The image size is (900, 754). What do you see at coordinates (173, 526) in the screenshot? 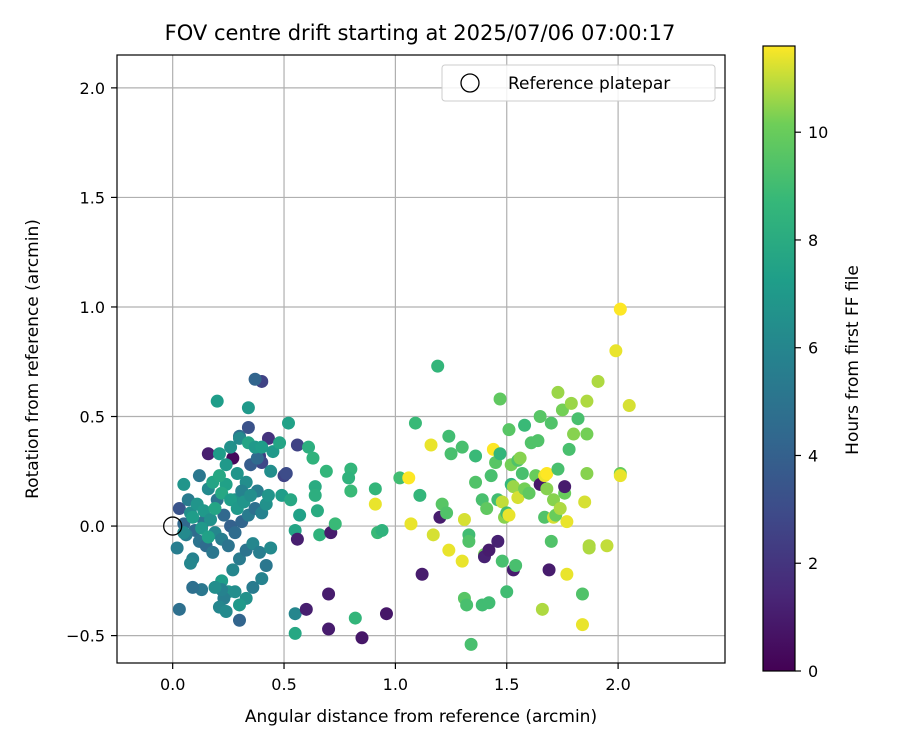
I see `reference-point-marker` at bounding box center [173, 526].